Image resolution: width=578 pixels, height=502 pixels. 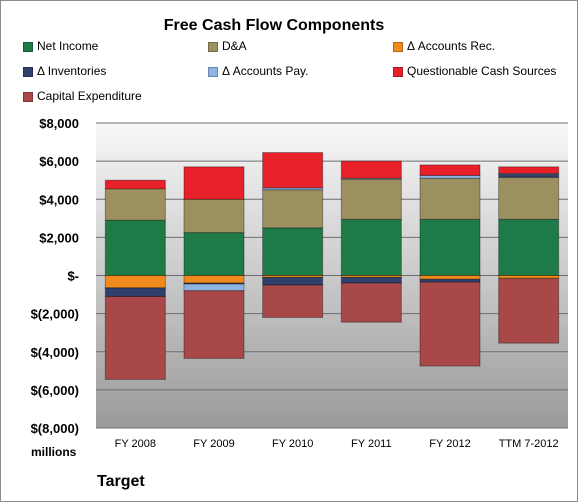 What do you see at coordinates (59, 123) in the screenshot?
I see `y-tick-label: $8,000` at bounding box center [59, 123].